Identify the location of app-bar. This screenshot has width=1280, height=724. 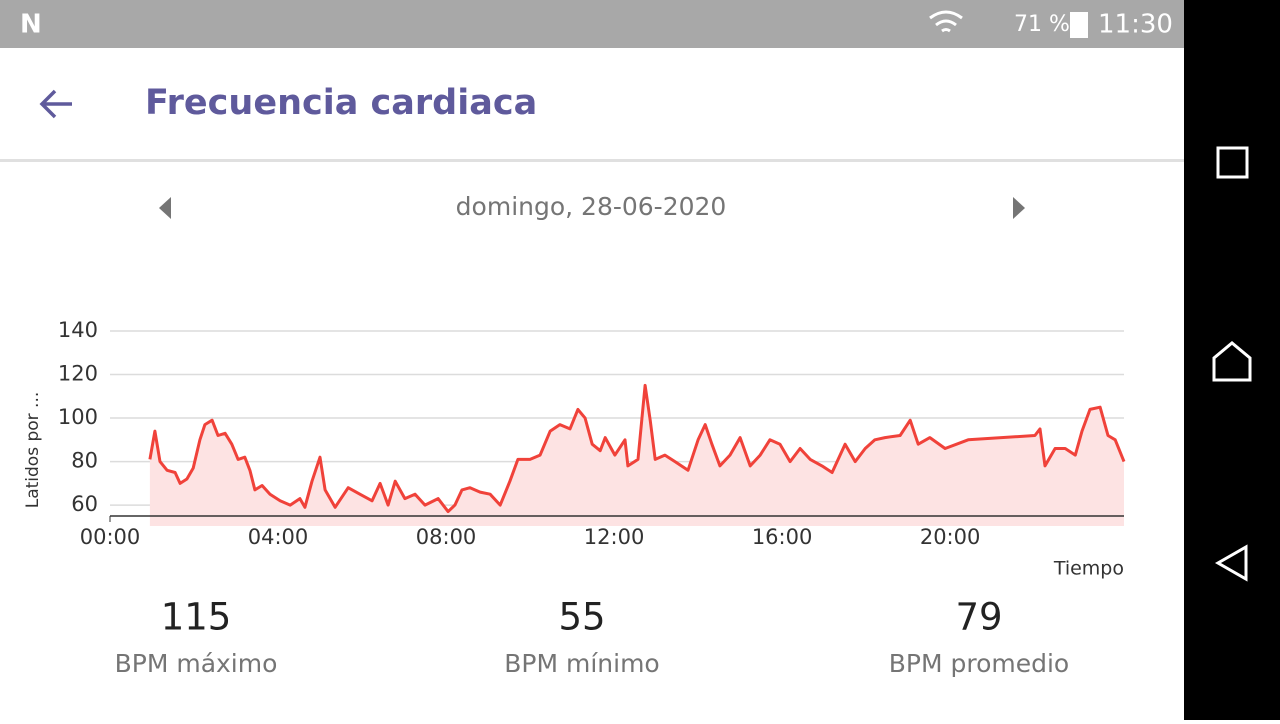
(592, 104).